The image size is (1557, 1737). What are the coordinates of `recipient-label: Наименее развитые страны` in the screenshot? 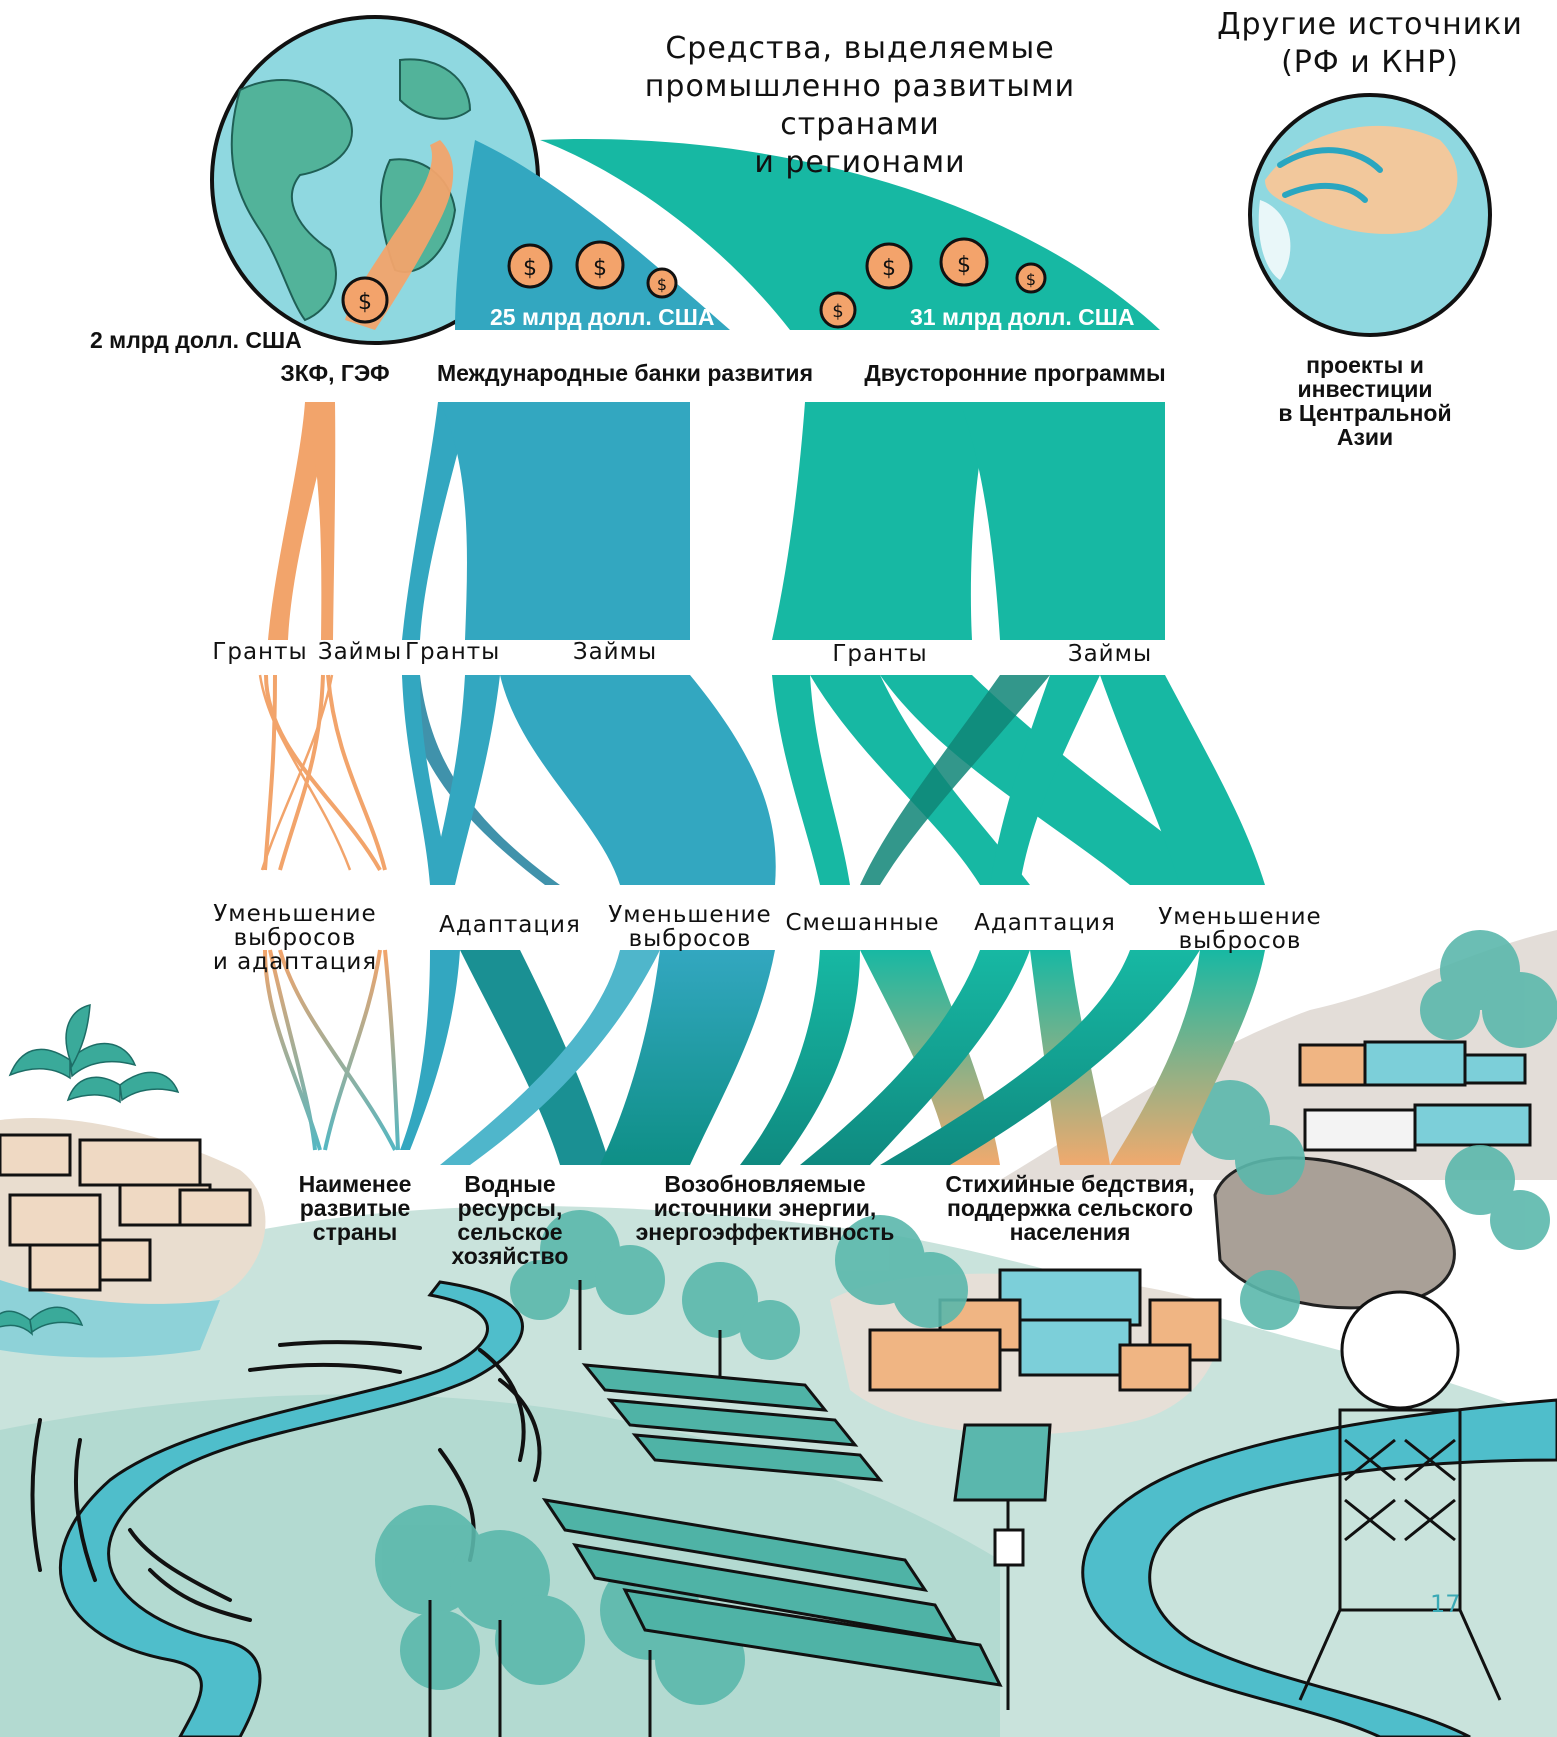 It's located at (355, 1208).